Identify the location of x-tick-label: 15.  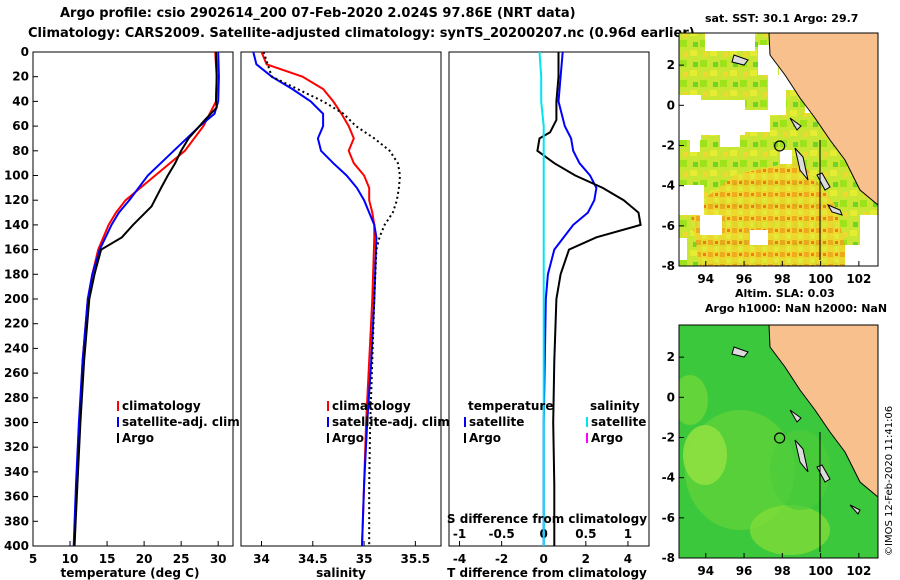
(107, 559).